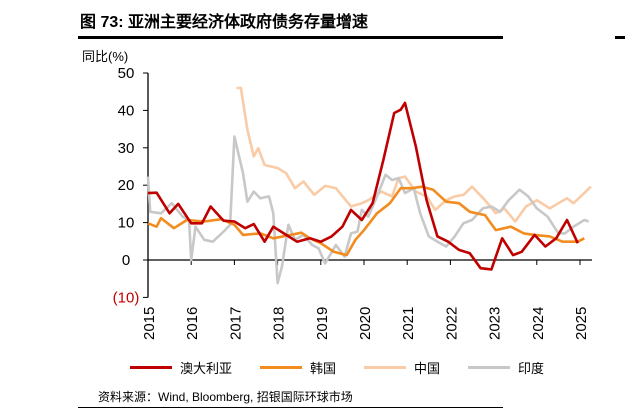  Describe the element at coordinates (224, 22) in the screenshot. I see `chart-title: 图 73: 亚洲主要经济体政府债务存量增速` at that location.